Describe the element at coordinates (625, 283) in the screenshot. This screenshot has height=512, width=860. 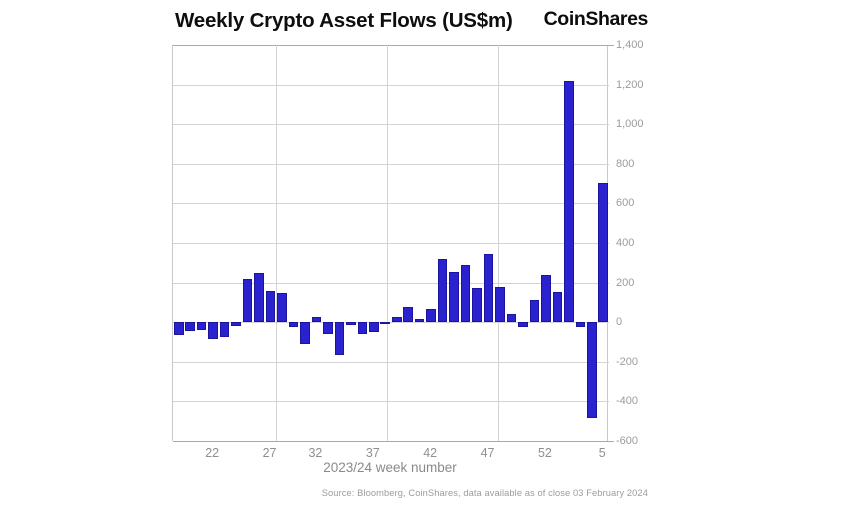
I see `y-tick-label: 200` at that location.